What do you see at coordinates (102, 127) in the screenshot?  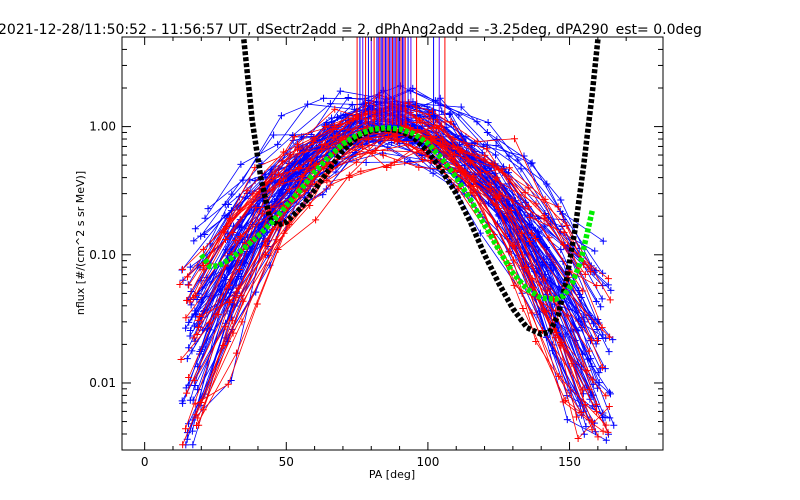 I see `y-tick-label: 1.00` at bounding box center [102, 127].